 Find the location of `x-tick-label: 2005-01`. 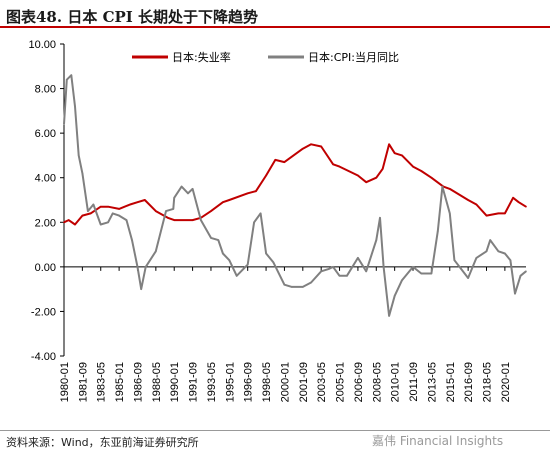

x-tick-label: 2005-01 is located at coordinates (341, 382).